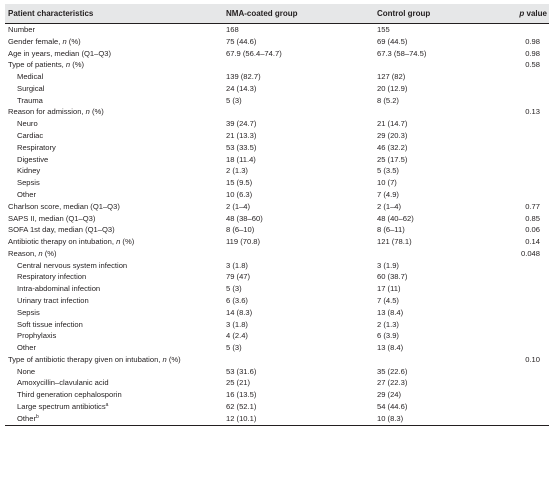  Describe the element at coordinates (277, 372) in the screenshot. I see `table-row: None 53 (31.6) 35 (22.6)` at that location.